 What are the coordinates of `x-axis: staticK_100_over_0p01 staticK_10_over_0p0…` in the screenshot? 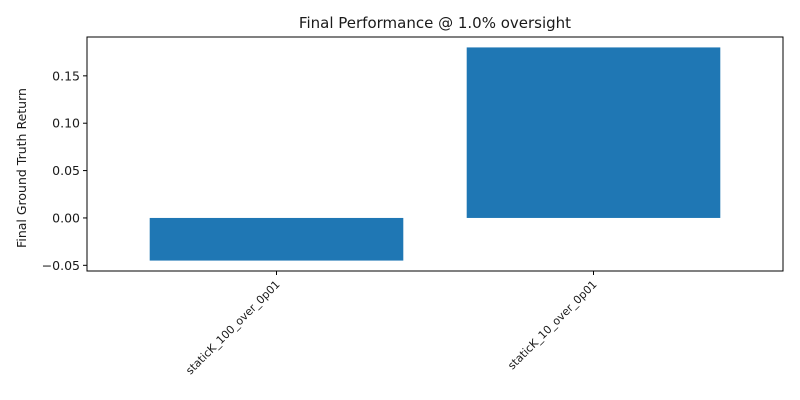 It's located at (391, 324).